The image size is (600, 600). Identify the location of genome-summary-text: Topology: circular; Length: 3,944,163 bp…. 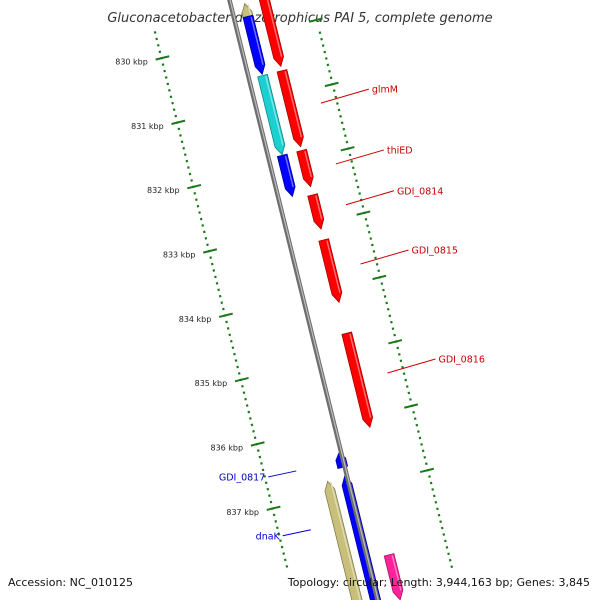
(438, 582).